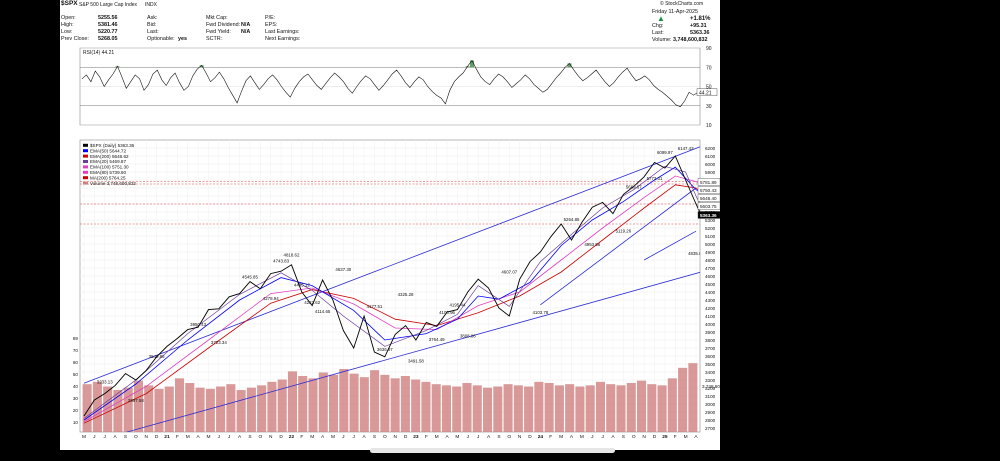 Image resolution: width=1000 pixels, height=461 pixels. What do you see at coordinates (136, 400) in the screenshot?
I see `price-annotation: 2997.58` at bounding box center [136, 400].